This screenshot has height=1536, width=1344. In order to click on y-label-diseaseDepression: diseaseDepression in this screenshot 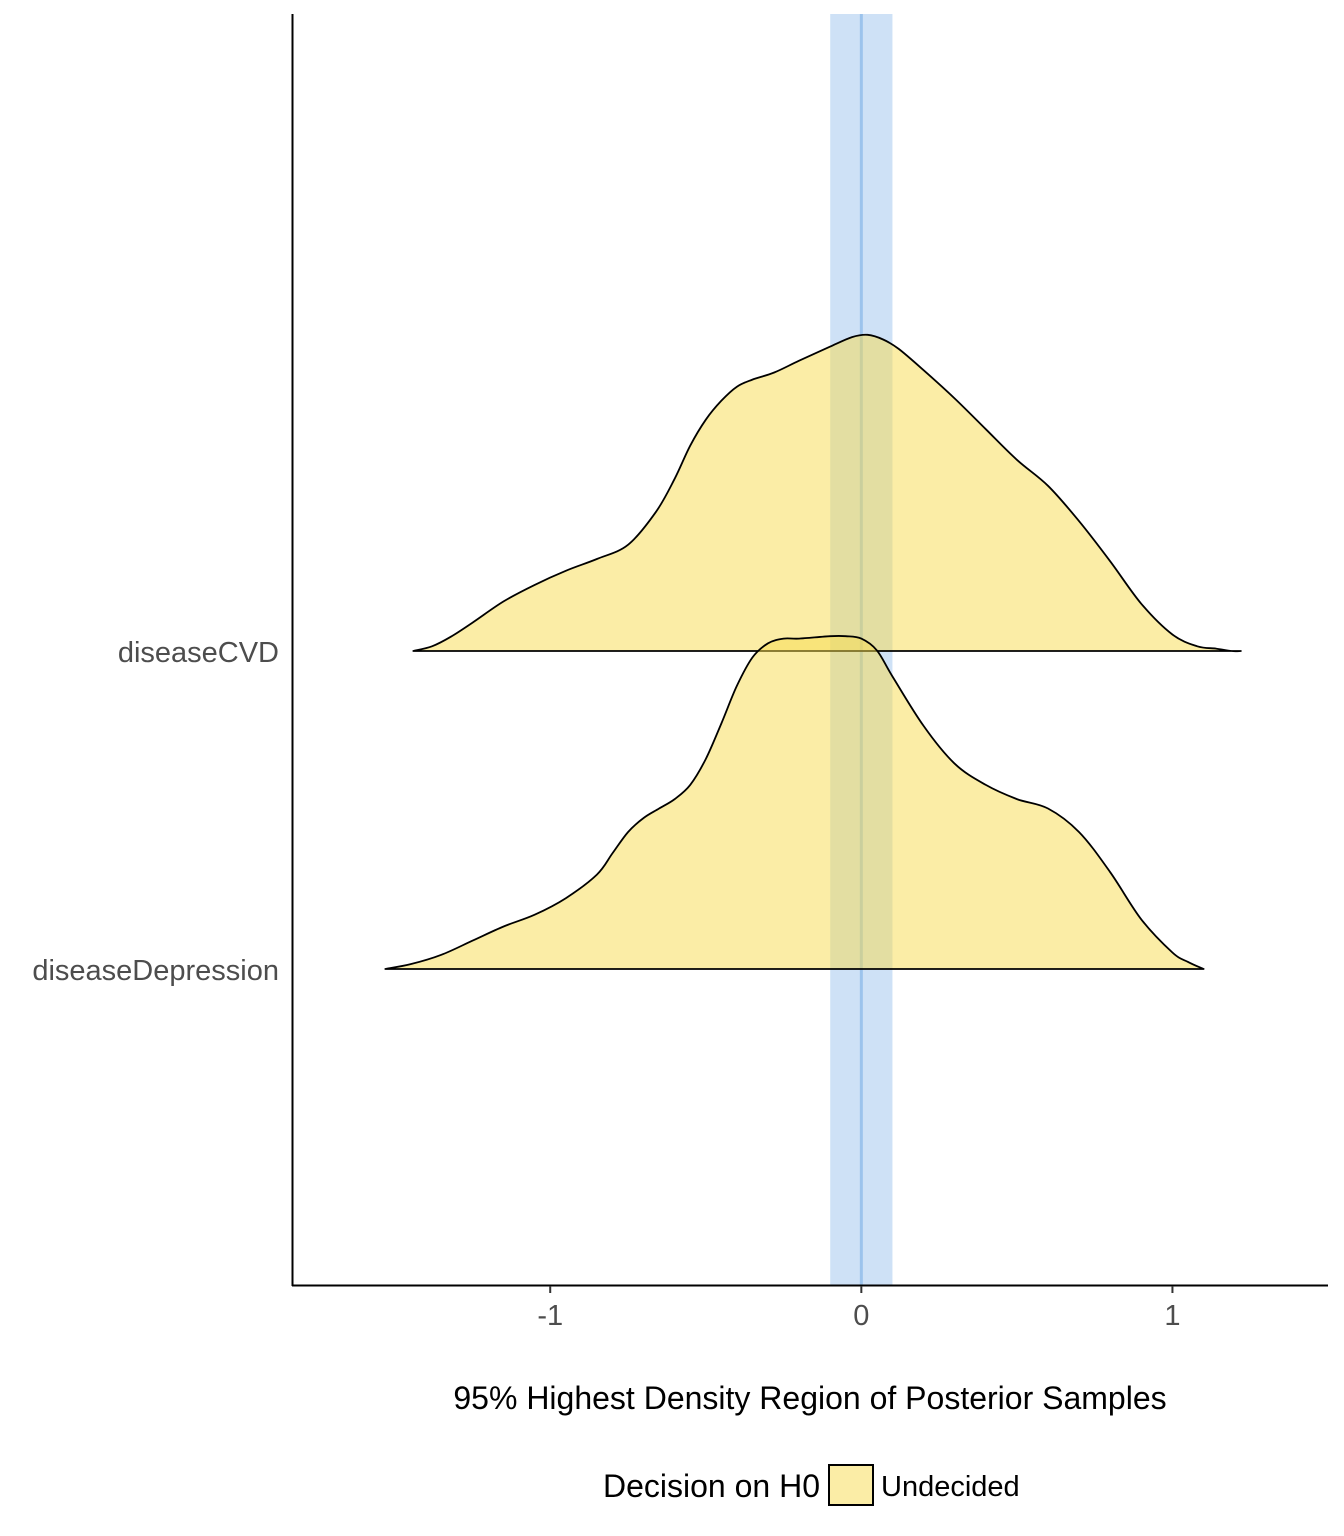, I will do `click(155, 971)`.